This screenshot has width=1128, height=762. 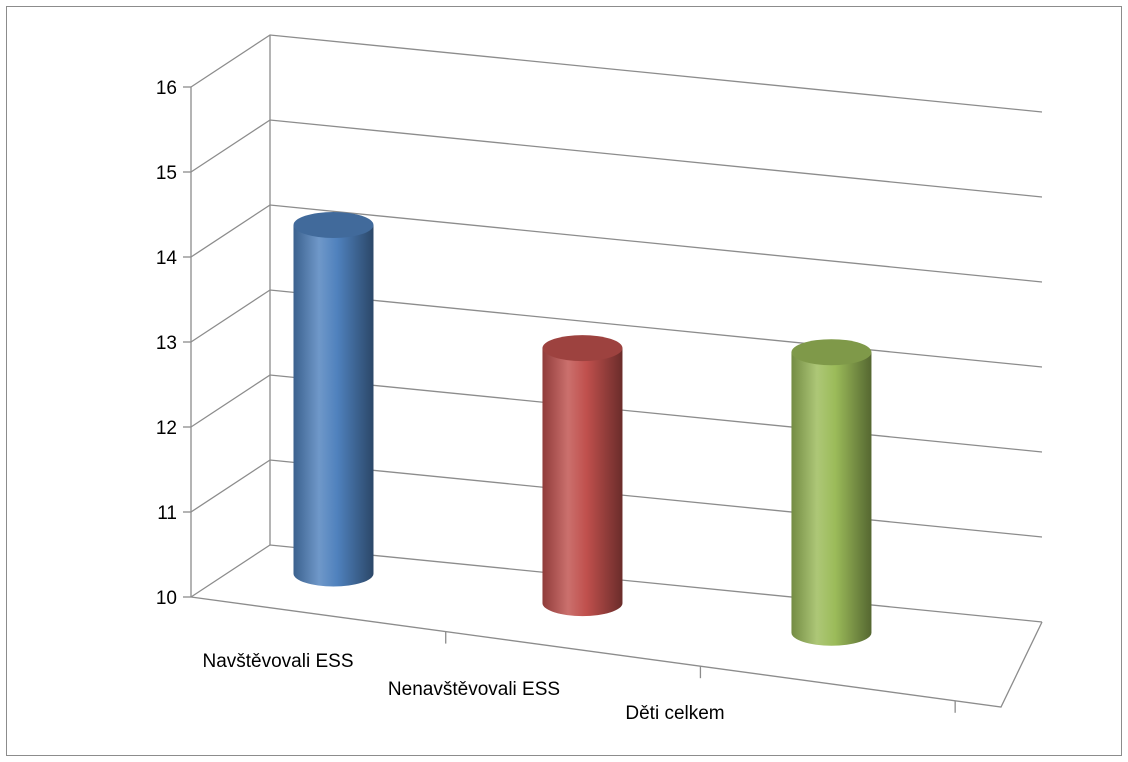 What do you see at coordinates (166, 343) in the screenshot?
I see `y-tick-label: 13` at bounding box center [166, 343].